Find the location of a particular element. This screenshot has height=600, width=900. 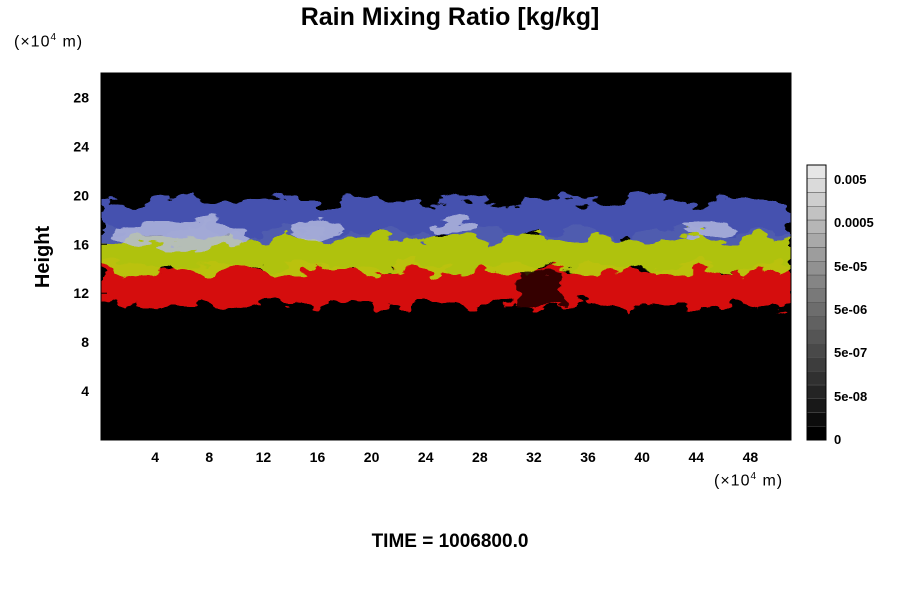

y-tick-label: 8 is located at coordinates (85, 342).